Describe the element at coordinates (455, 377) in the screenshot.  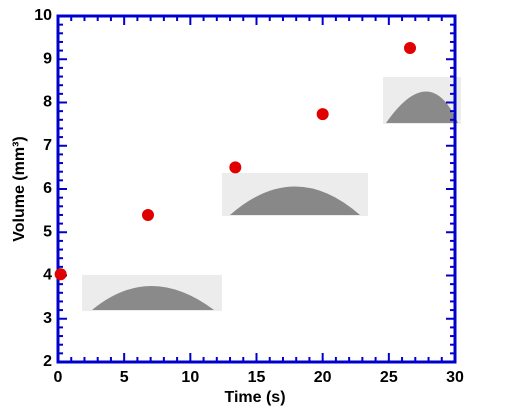
I see `x-tick-label: 30` at that location.